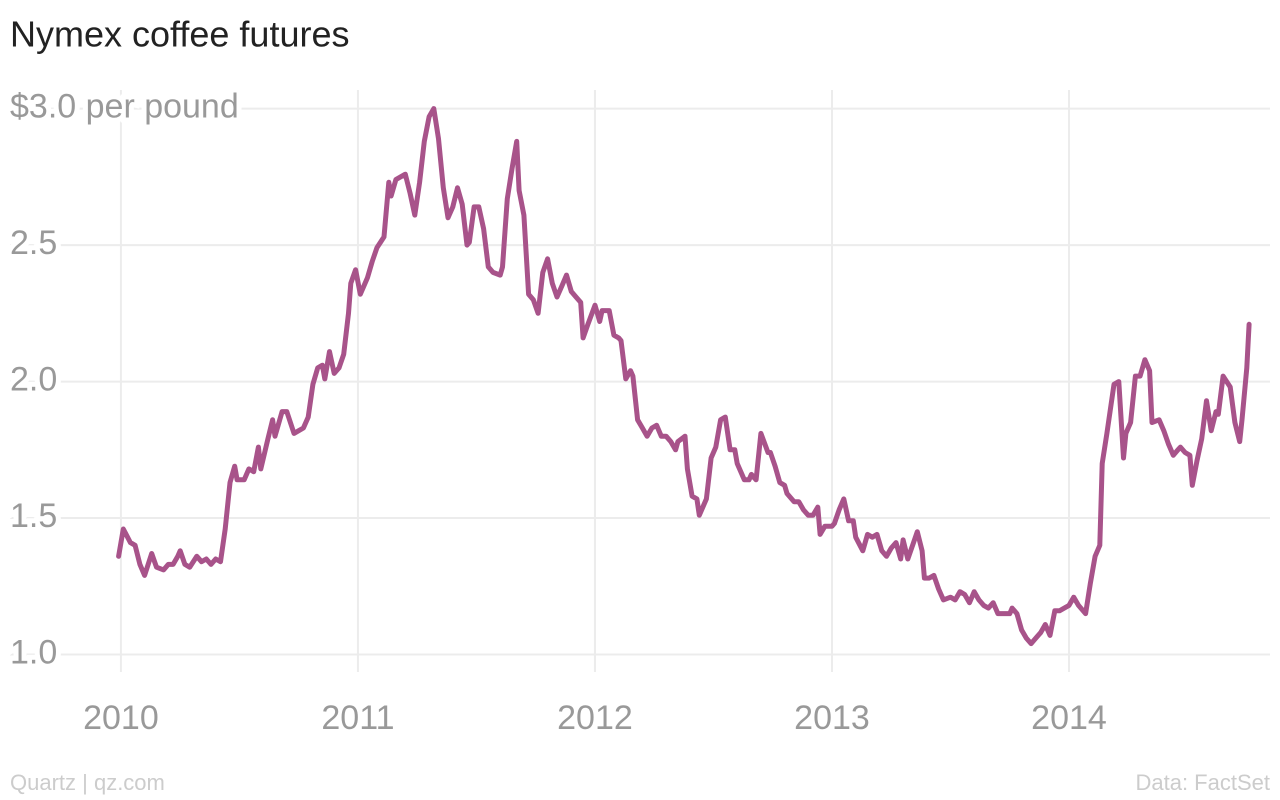 The width and height of the screenshot is (1280, 800). What do you see at coordinates (1202, 782) in the screenshot?
I see `source-right: Data: FactSet` at bounding box center [1202, 782].